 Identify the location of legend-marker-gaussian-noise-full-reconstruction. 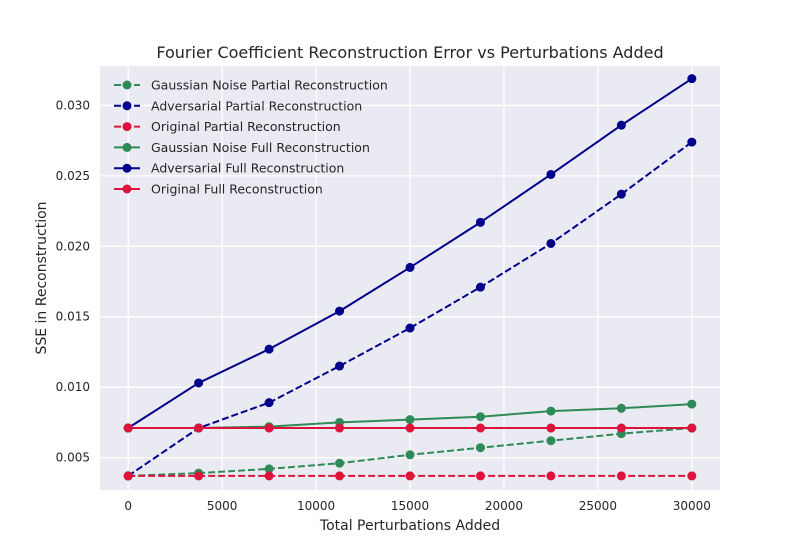
(127, 147).